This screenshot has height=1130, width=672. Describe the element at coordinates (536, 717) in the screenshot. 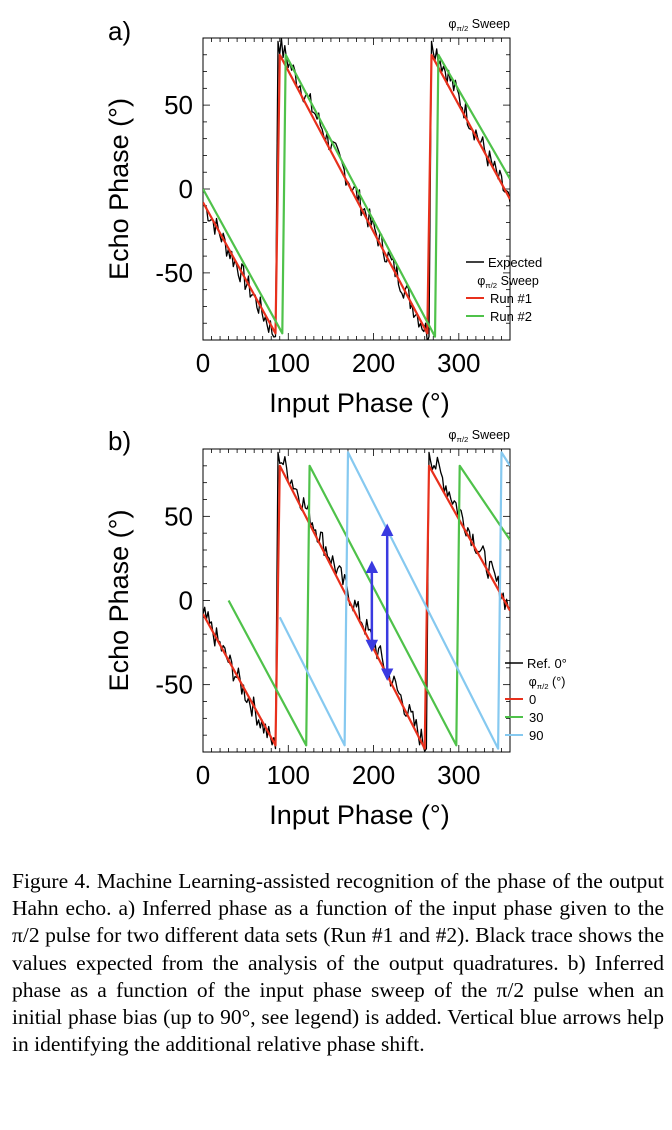

I see `legend-label: 30` at that location.